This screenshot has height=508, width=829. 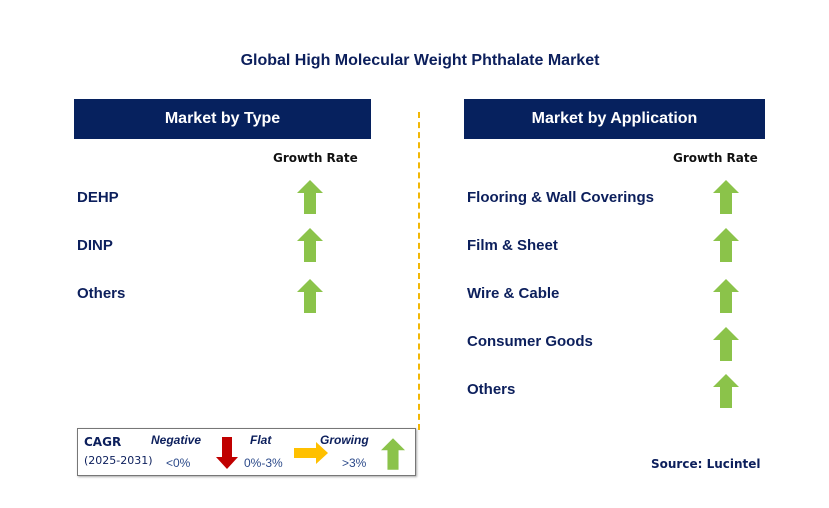 I want to click on right-arrow-icon, so click(x=311, y=453).